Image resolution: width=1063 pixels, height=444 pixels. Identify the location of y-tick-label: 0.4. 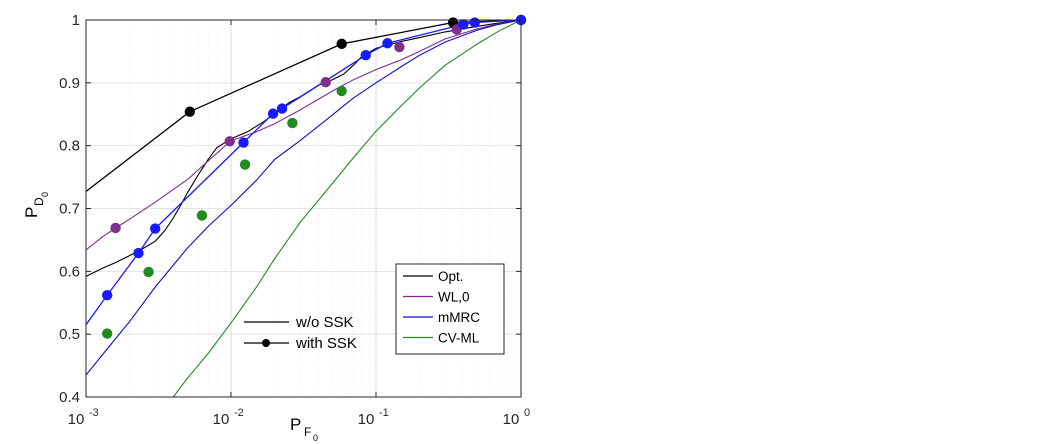
(69, 397).